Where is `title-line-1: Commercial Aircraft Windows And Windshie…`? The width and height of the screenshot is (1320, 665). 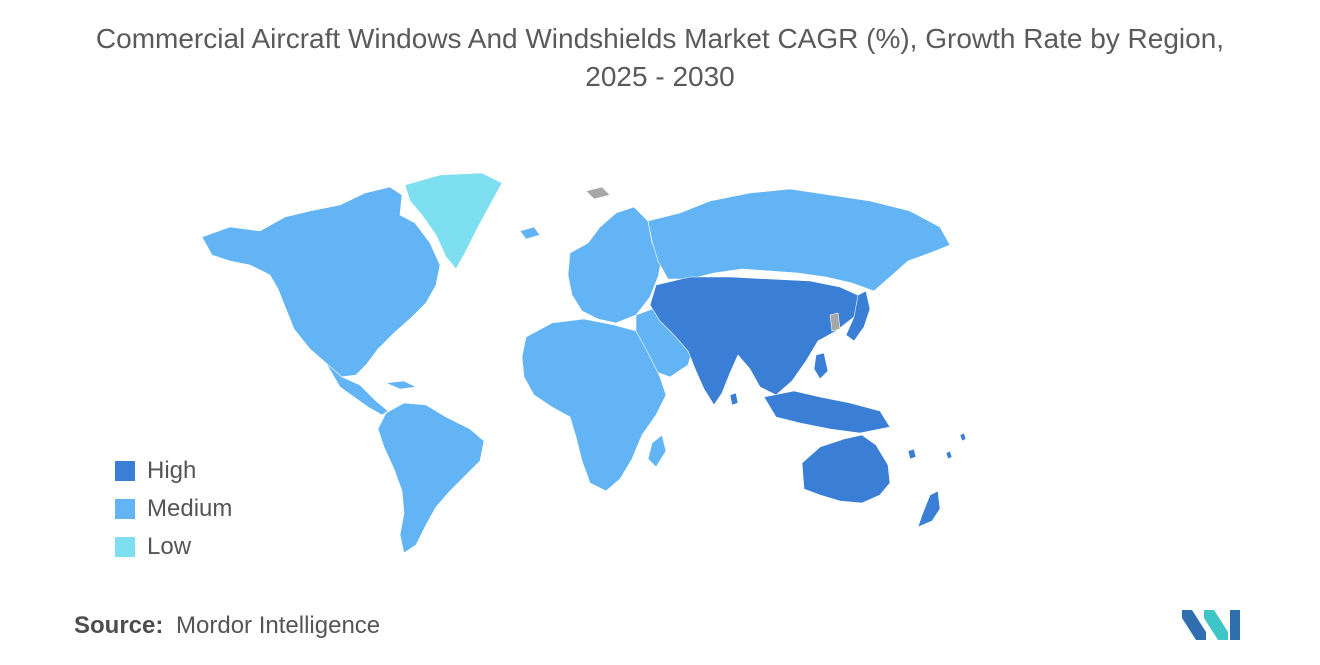
title-line-1: Commercial Aircraft Windows And Windshie… is located at coordinates (660, 38).